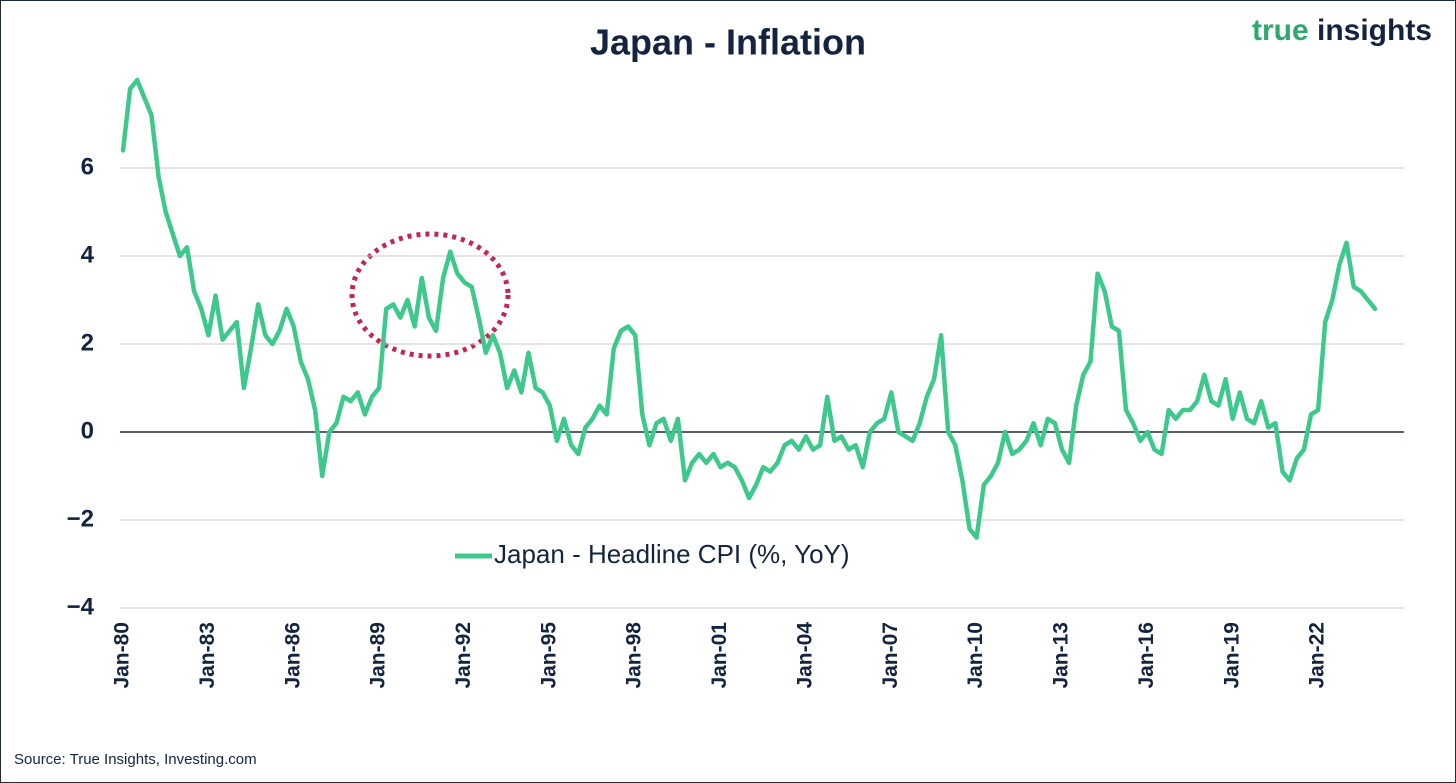 This screenshot has height=783, width=1456. I want to click on x-tick-label: Jan-01, so click(719, 655).